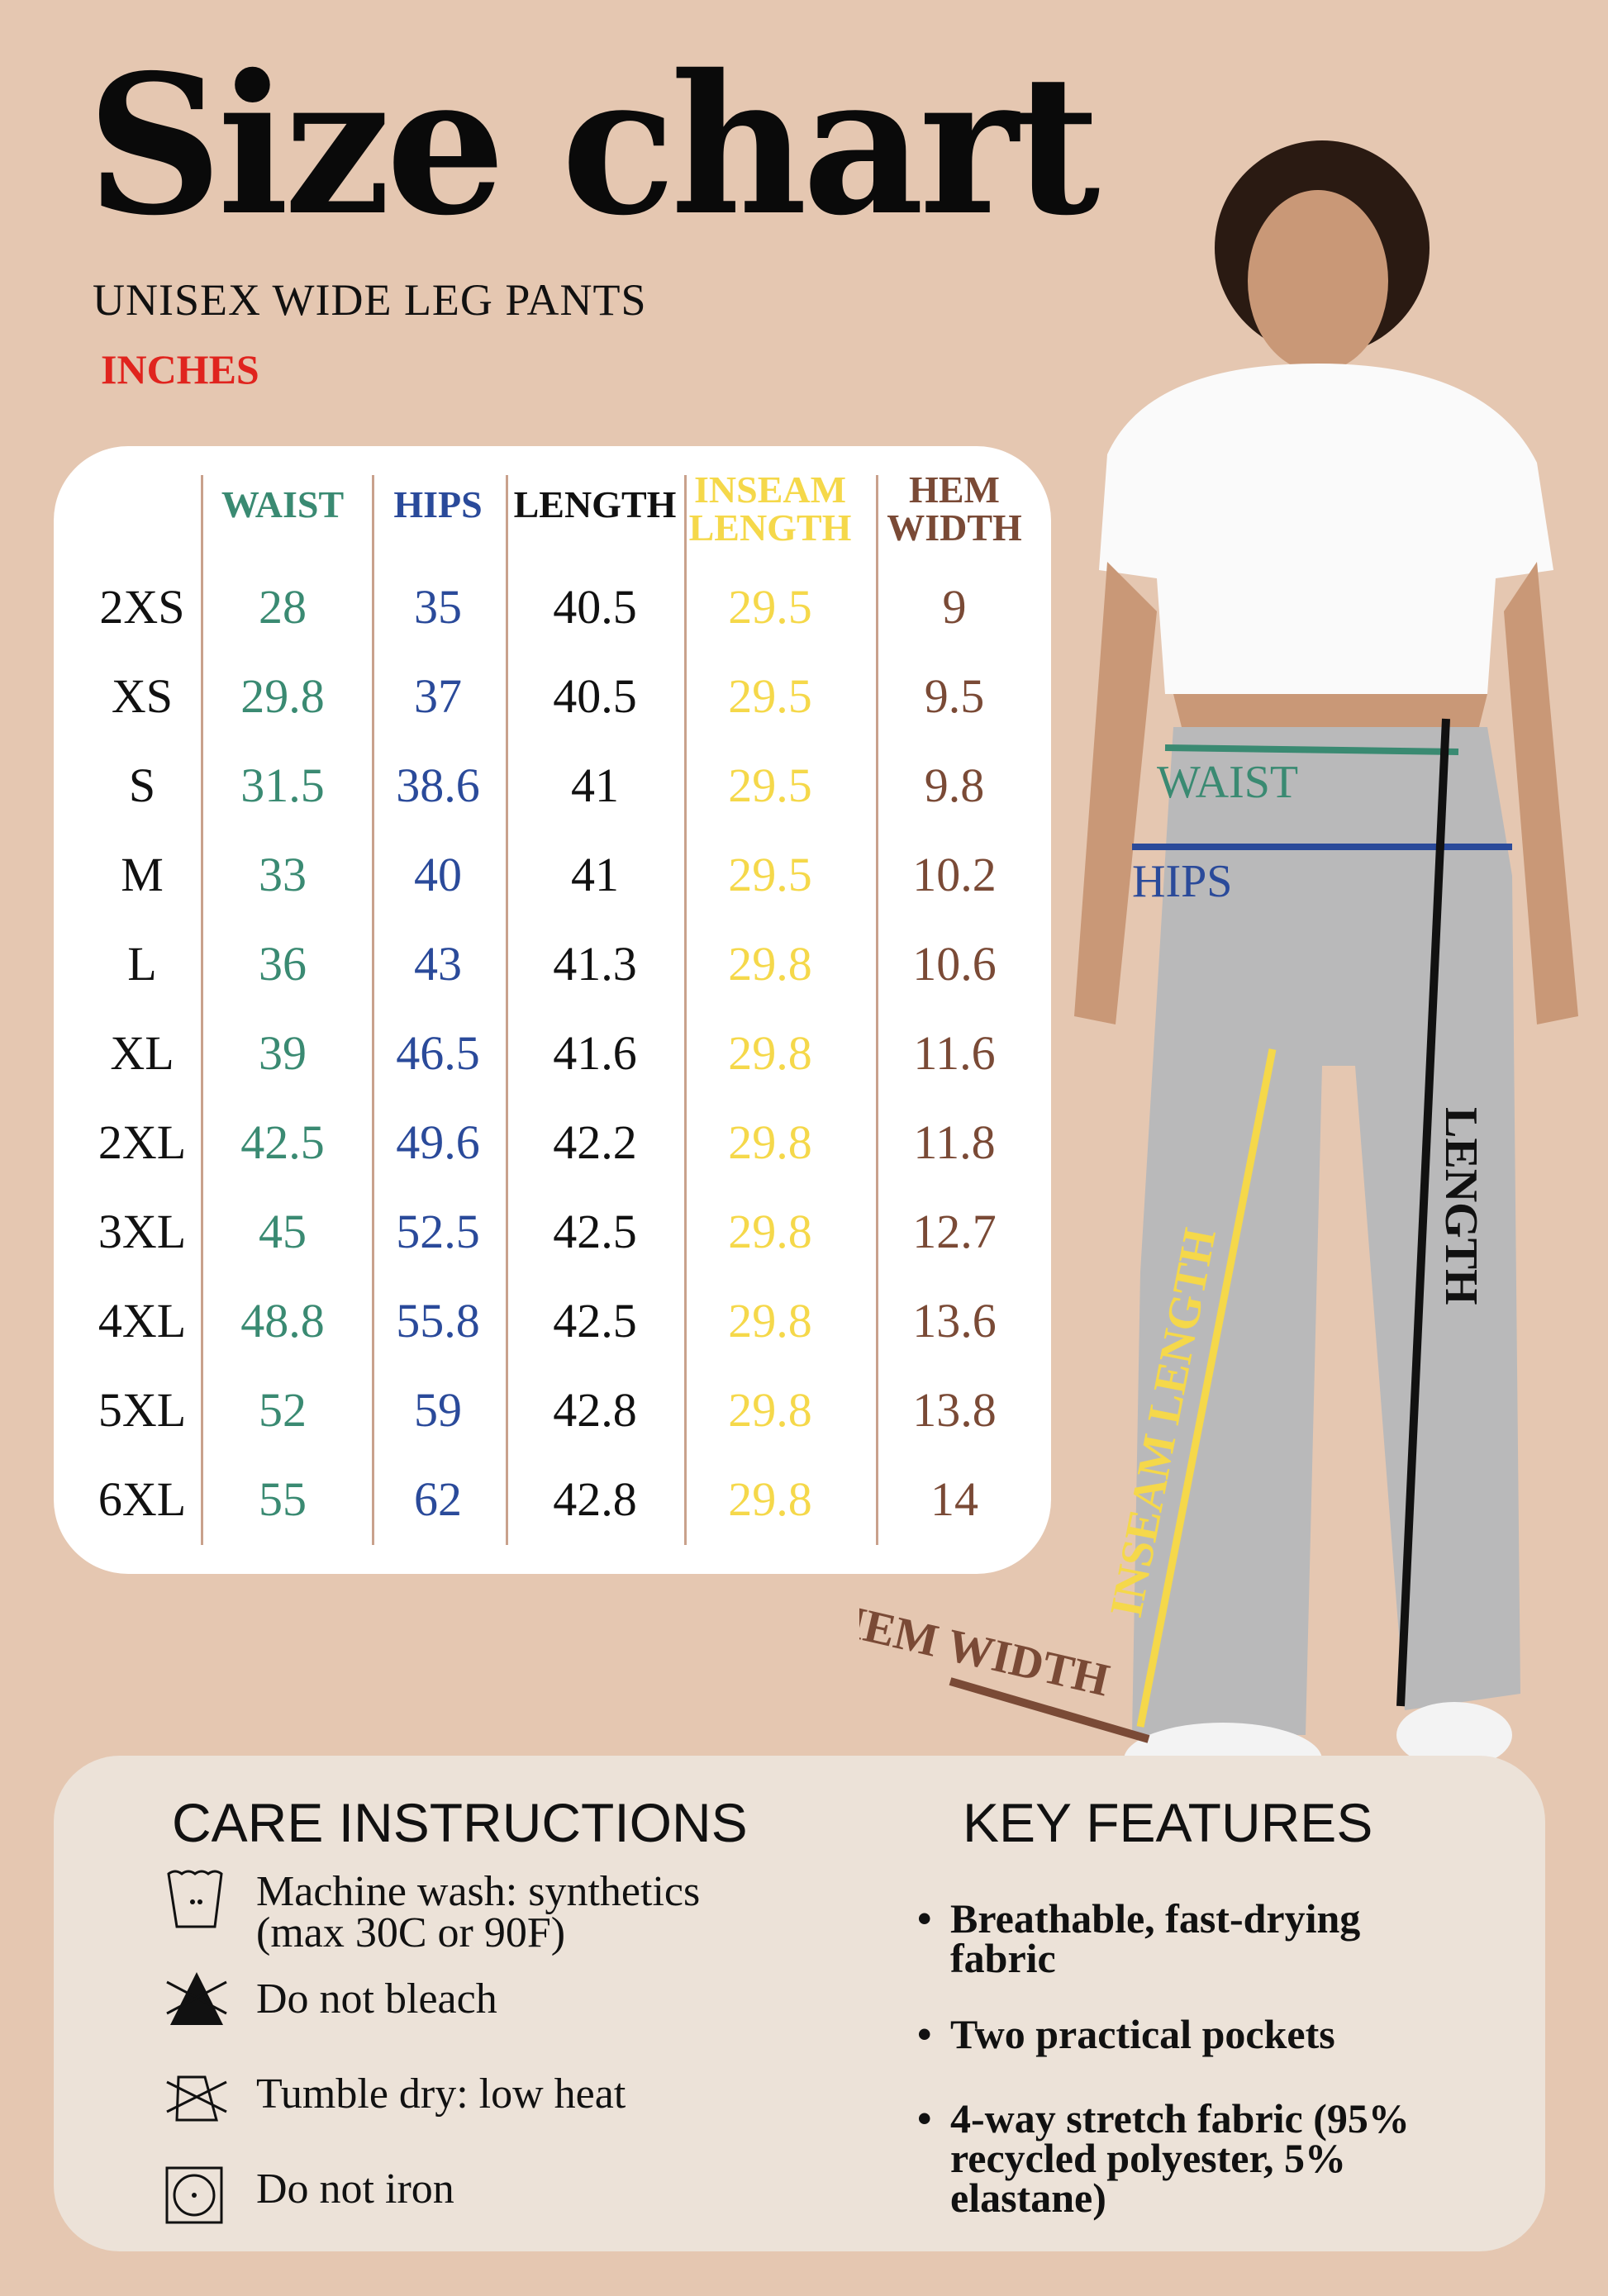 This screenshot has width=1608, height=2296. Describe the element at coordinates (142, 1142) in the screenshot. I see `size-label: 2XL` at that location.